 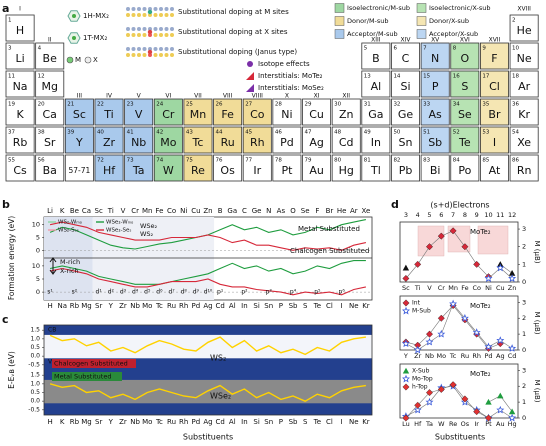 I want to click on atomic-number: 47, so click(x=308, y=133).